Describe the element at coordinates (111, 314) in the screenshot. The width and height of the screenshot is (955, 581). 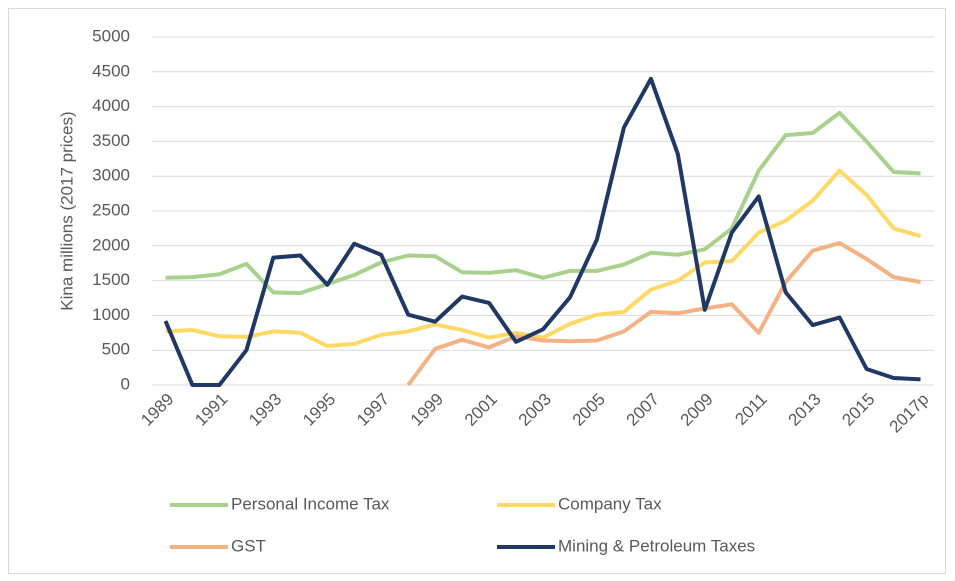
I see `y-tick-label: 1000` at that location.